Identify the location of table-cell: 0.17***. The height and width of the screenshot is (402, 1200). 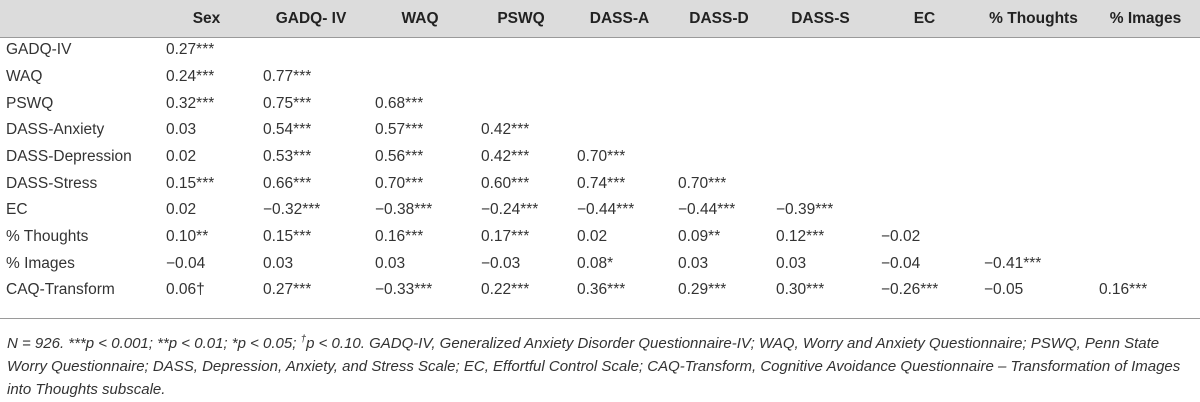
(505, 237).